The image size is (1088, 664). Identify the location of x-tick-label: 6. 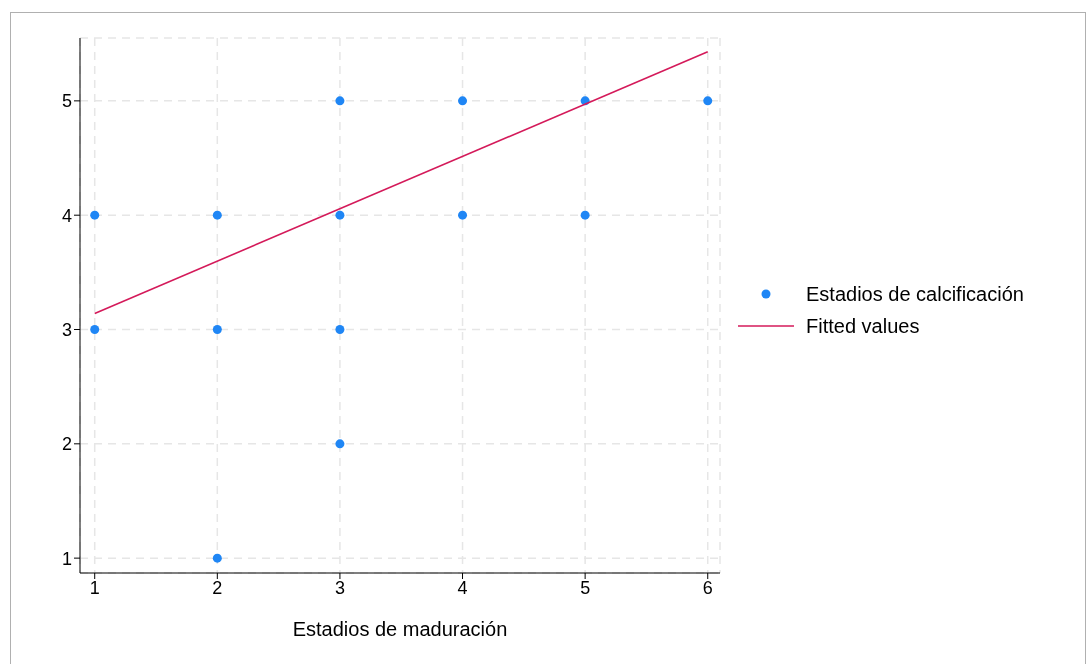
(707, 587).